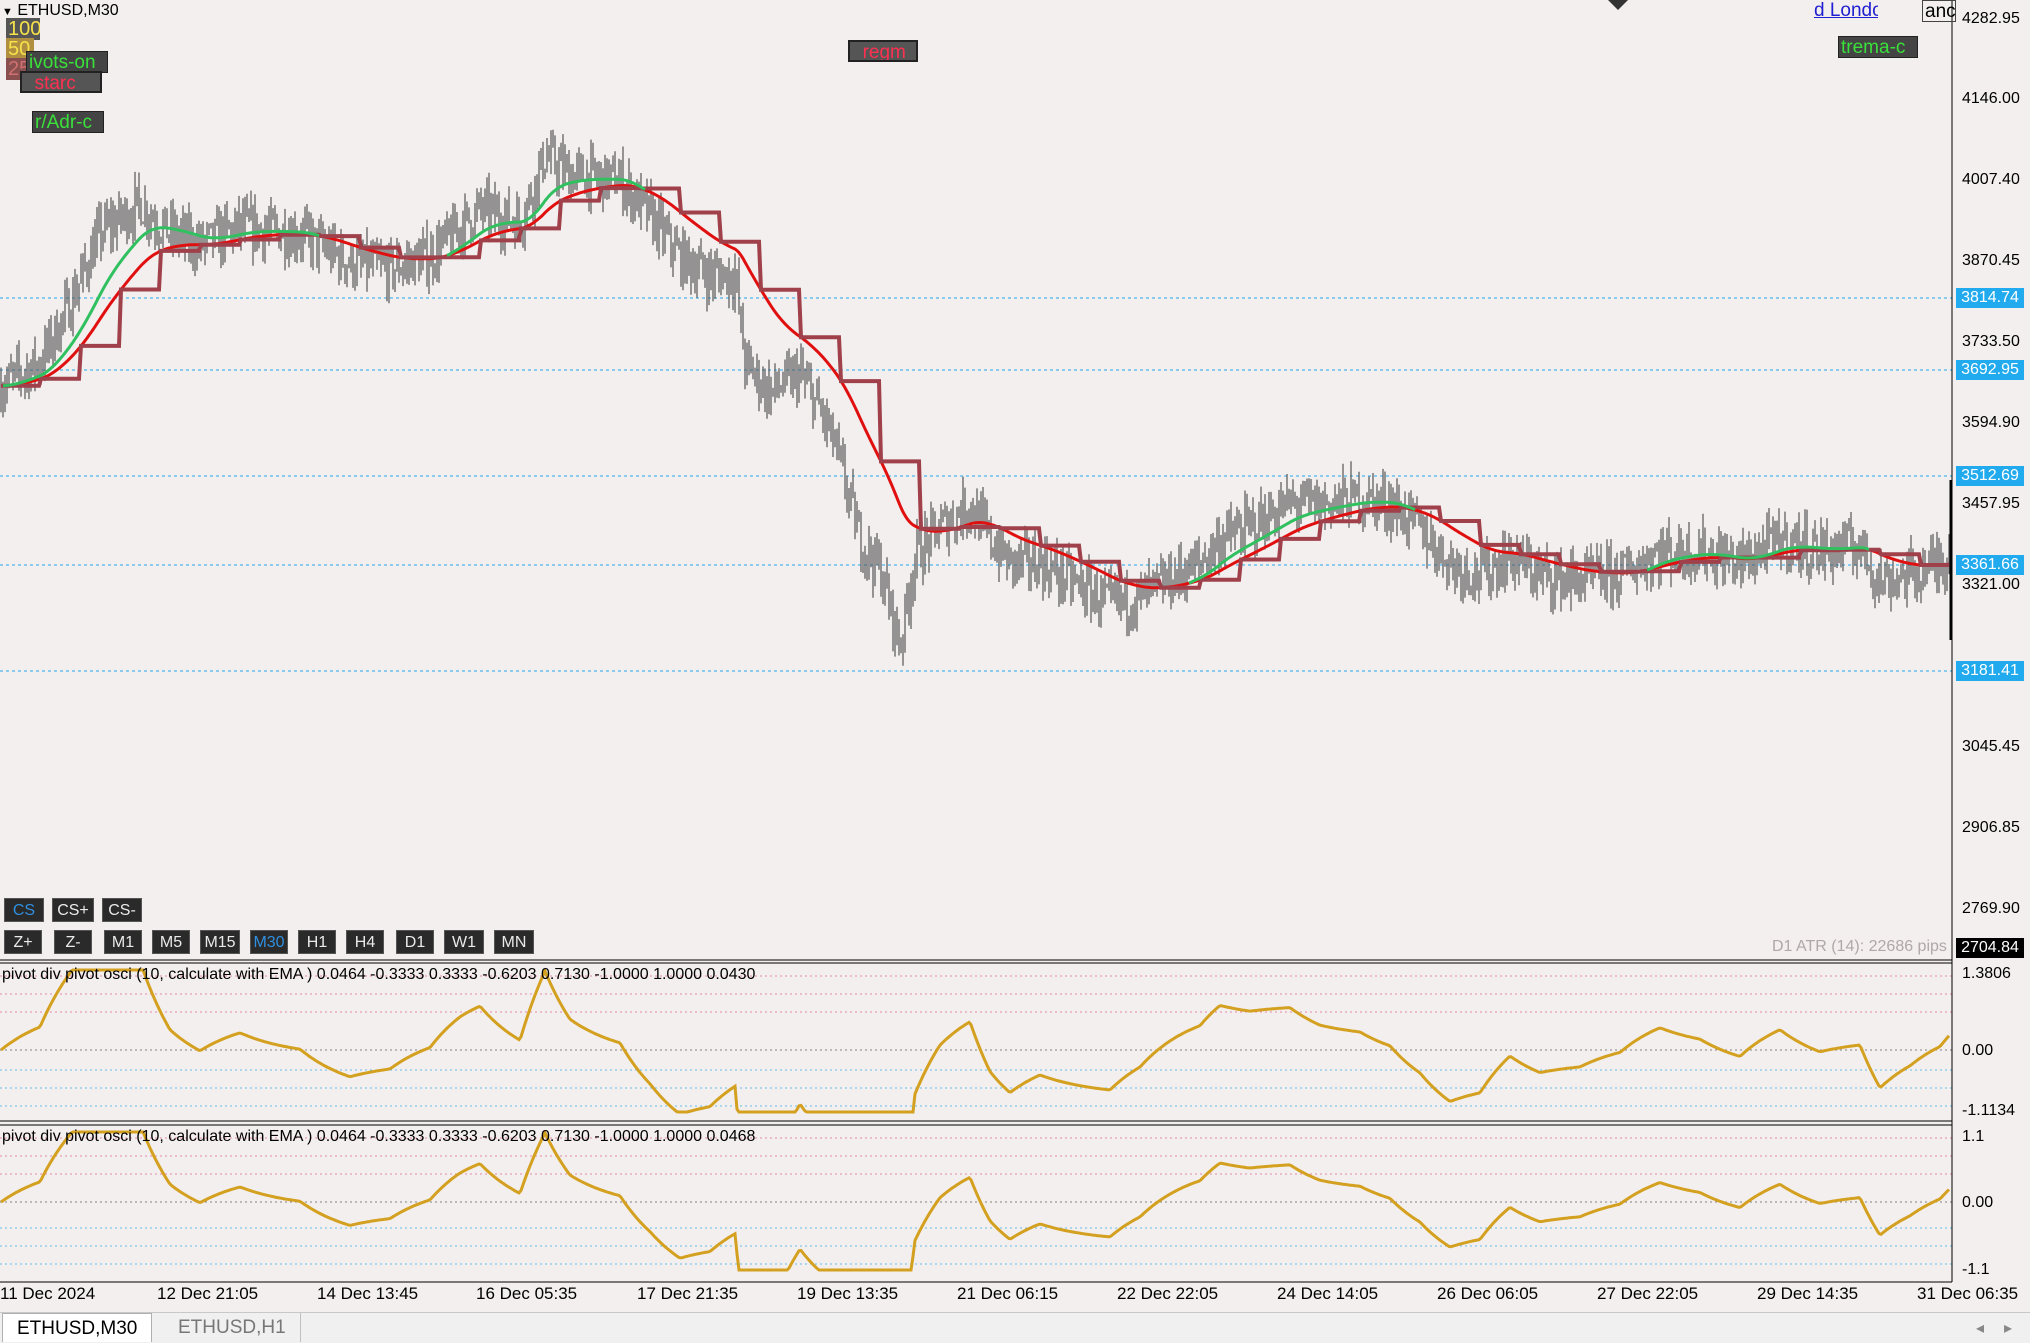 The height and width of the screenshot is (1343, 2030). Describe the element at coordinates (1878, 47) in the screenshot. I see `trema-button: trema-c` at that location.